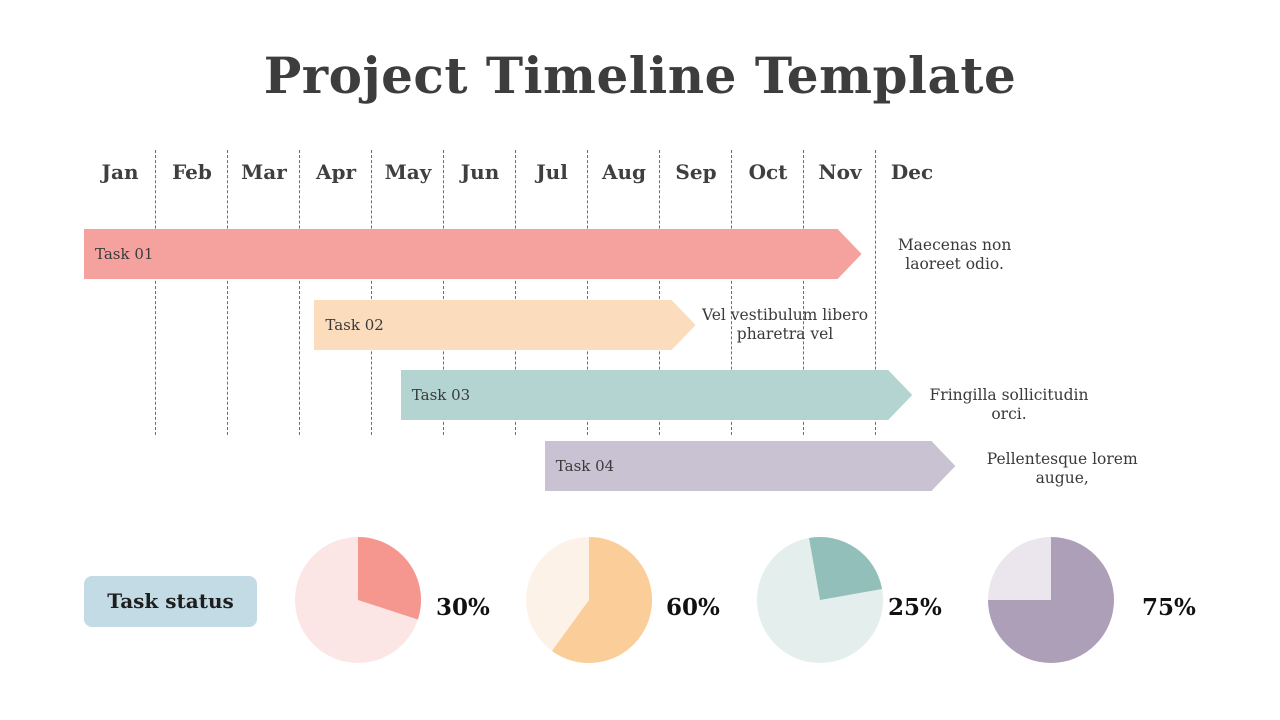 The image size is (1280, 720). I want to click on month-label-oct: Oct, so click(768, 172).